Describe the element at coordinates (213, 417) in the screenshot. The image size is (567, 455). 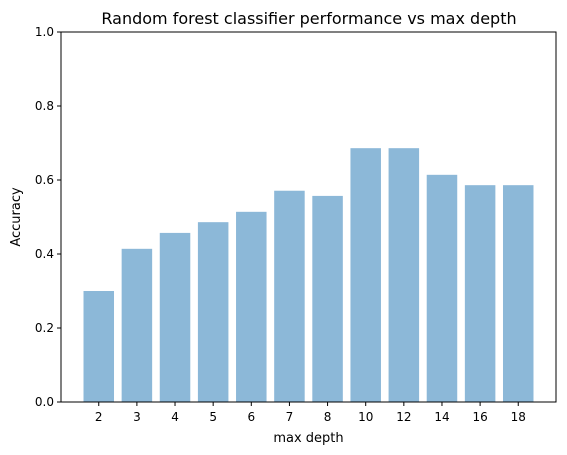
I see `x-tick-label: 5` at that location.